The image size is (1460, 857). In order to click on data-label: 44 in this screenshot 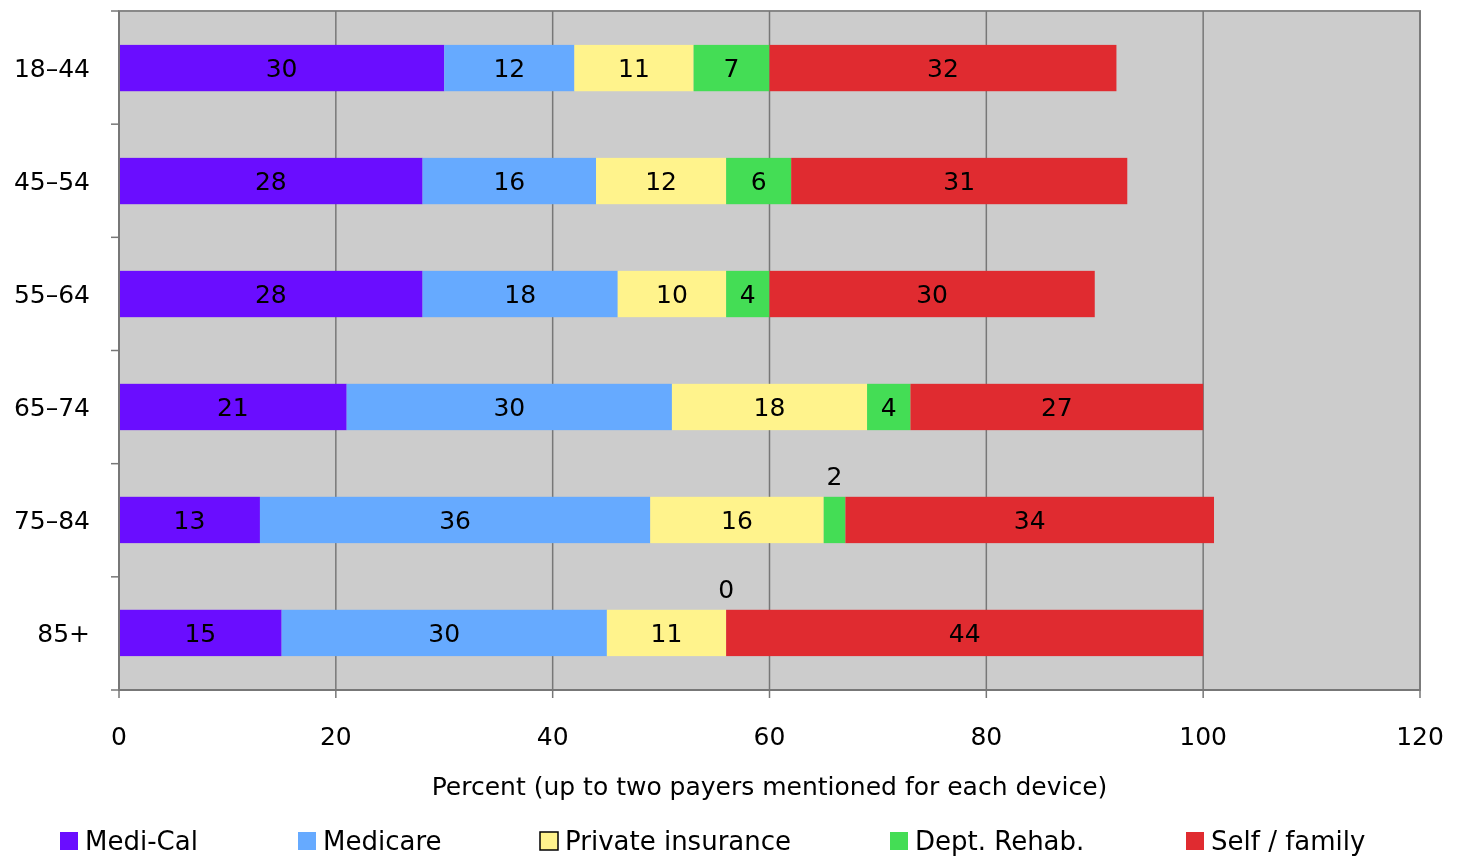, I will do `click(964, 633)`.